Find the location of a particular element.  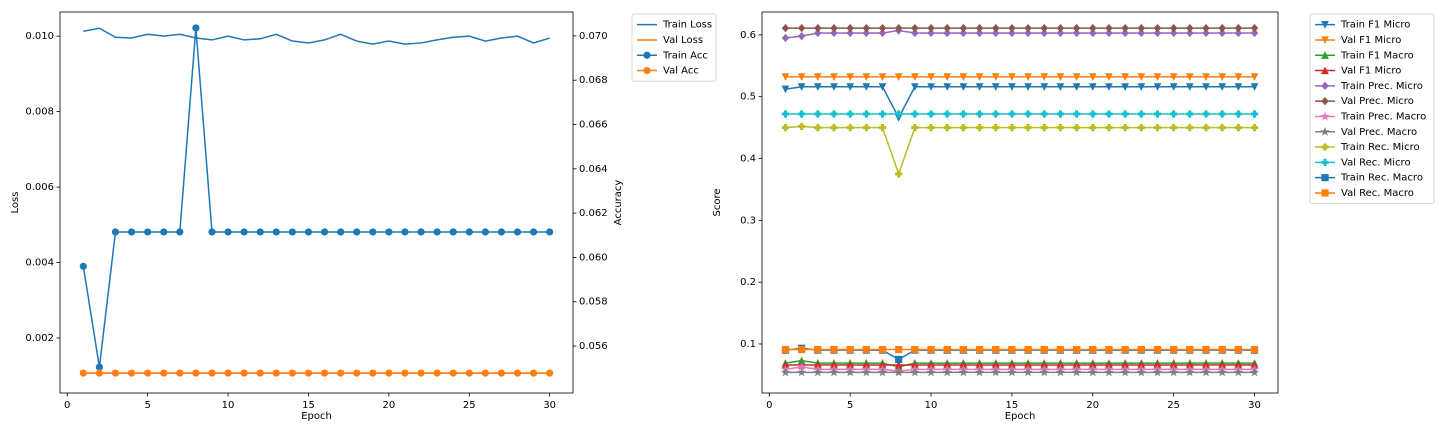

legend-box is located at coordinates (674, 47).